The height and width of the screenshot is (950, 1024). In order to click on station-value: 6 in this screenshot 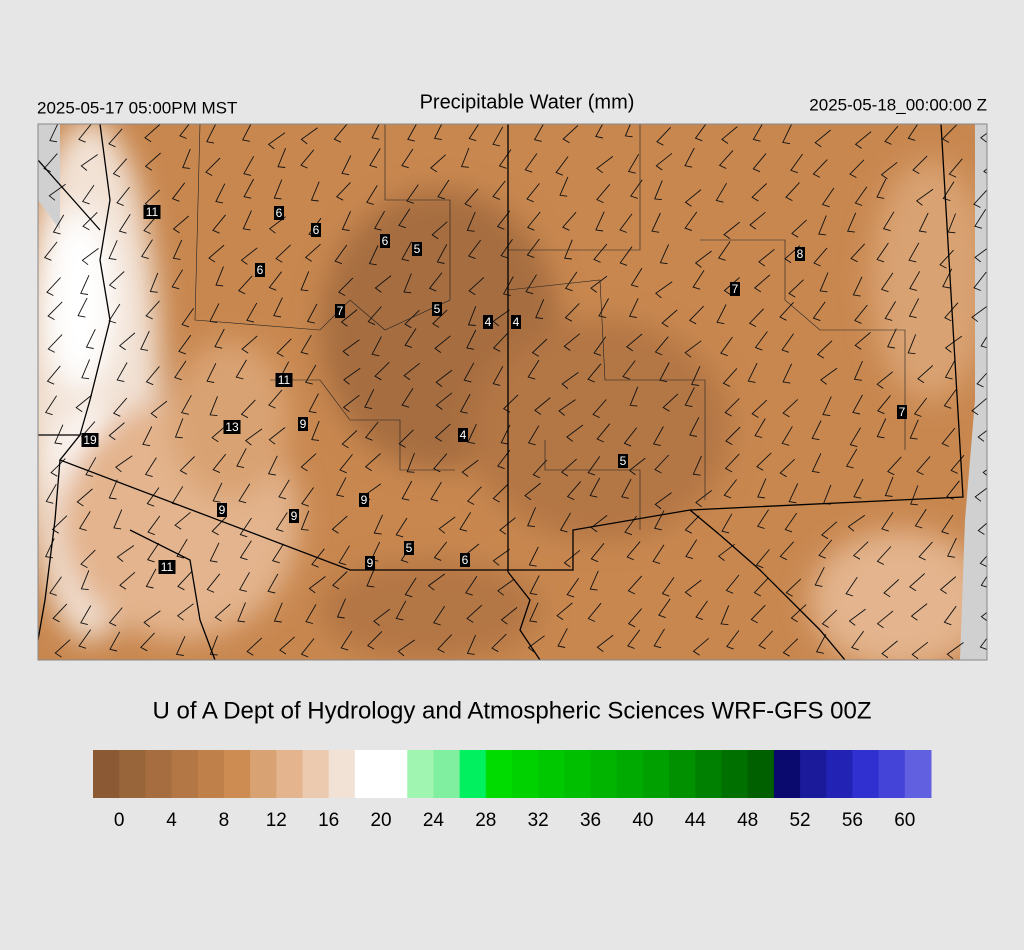, I will do `click(316, 230)`.